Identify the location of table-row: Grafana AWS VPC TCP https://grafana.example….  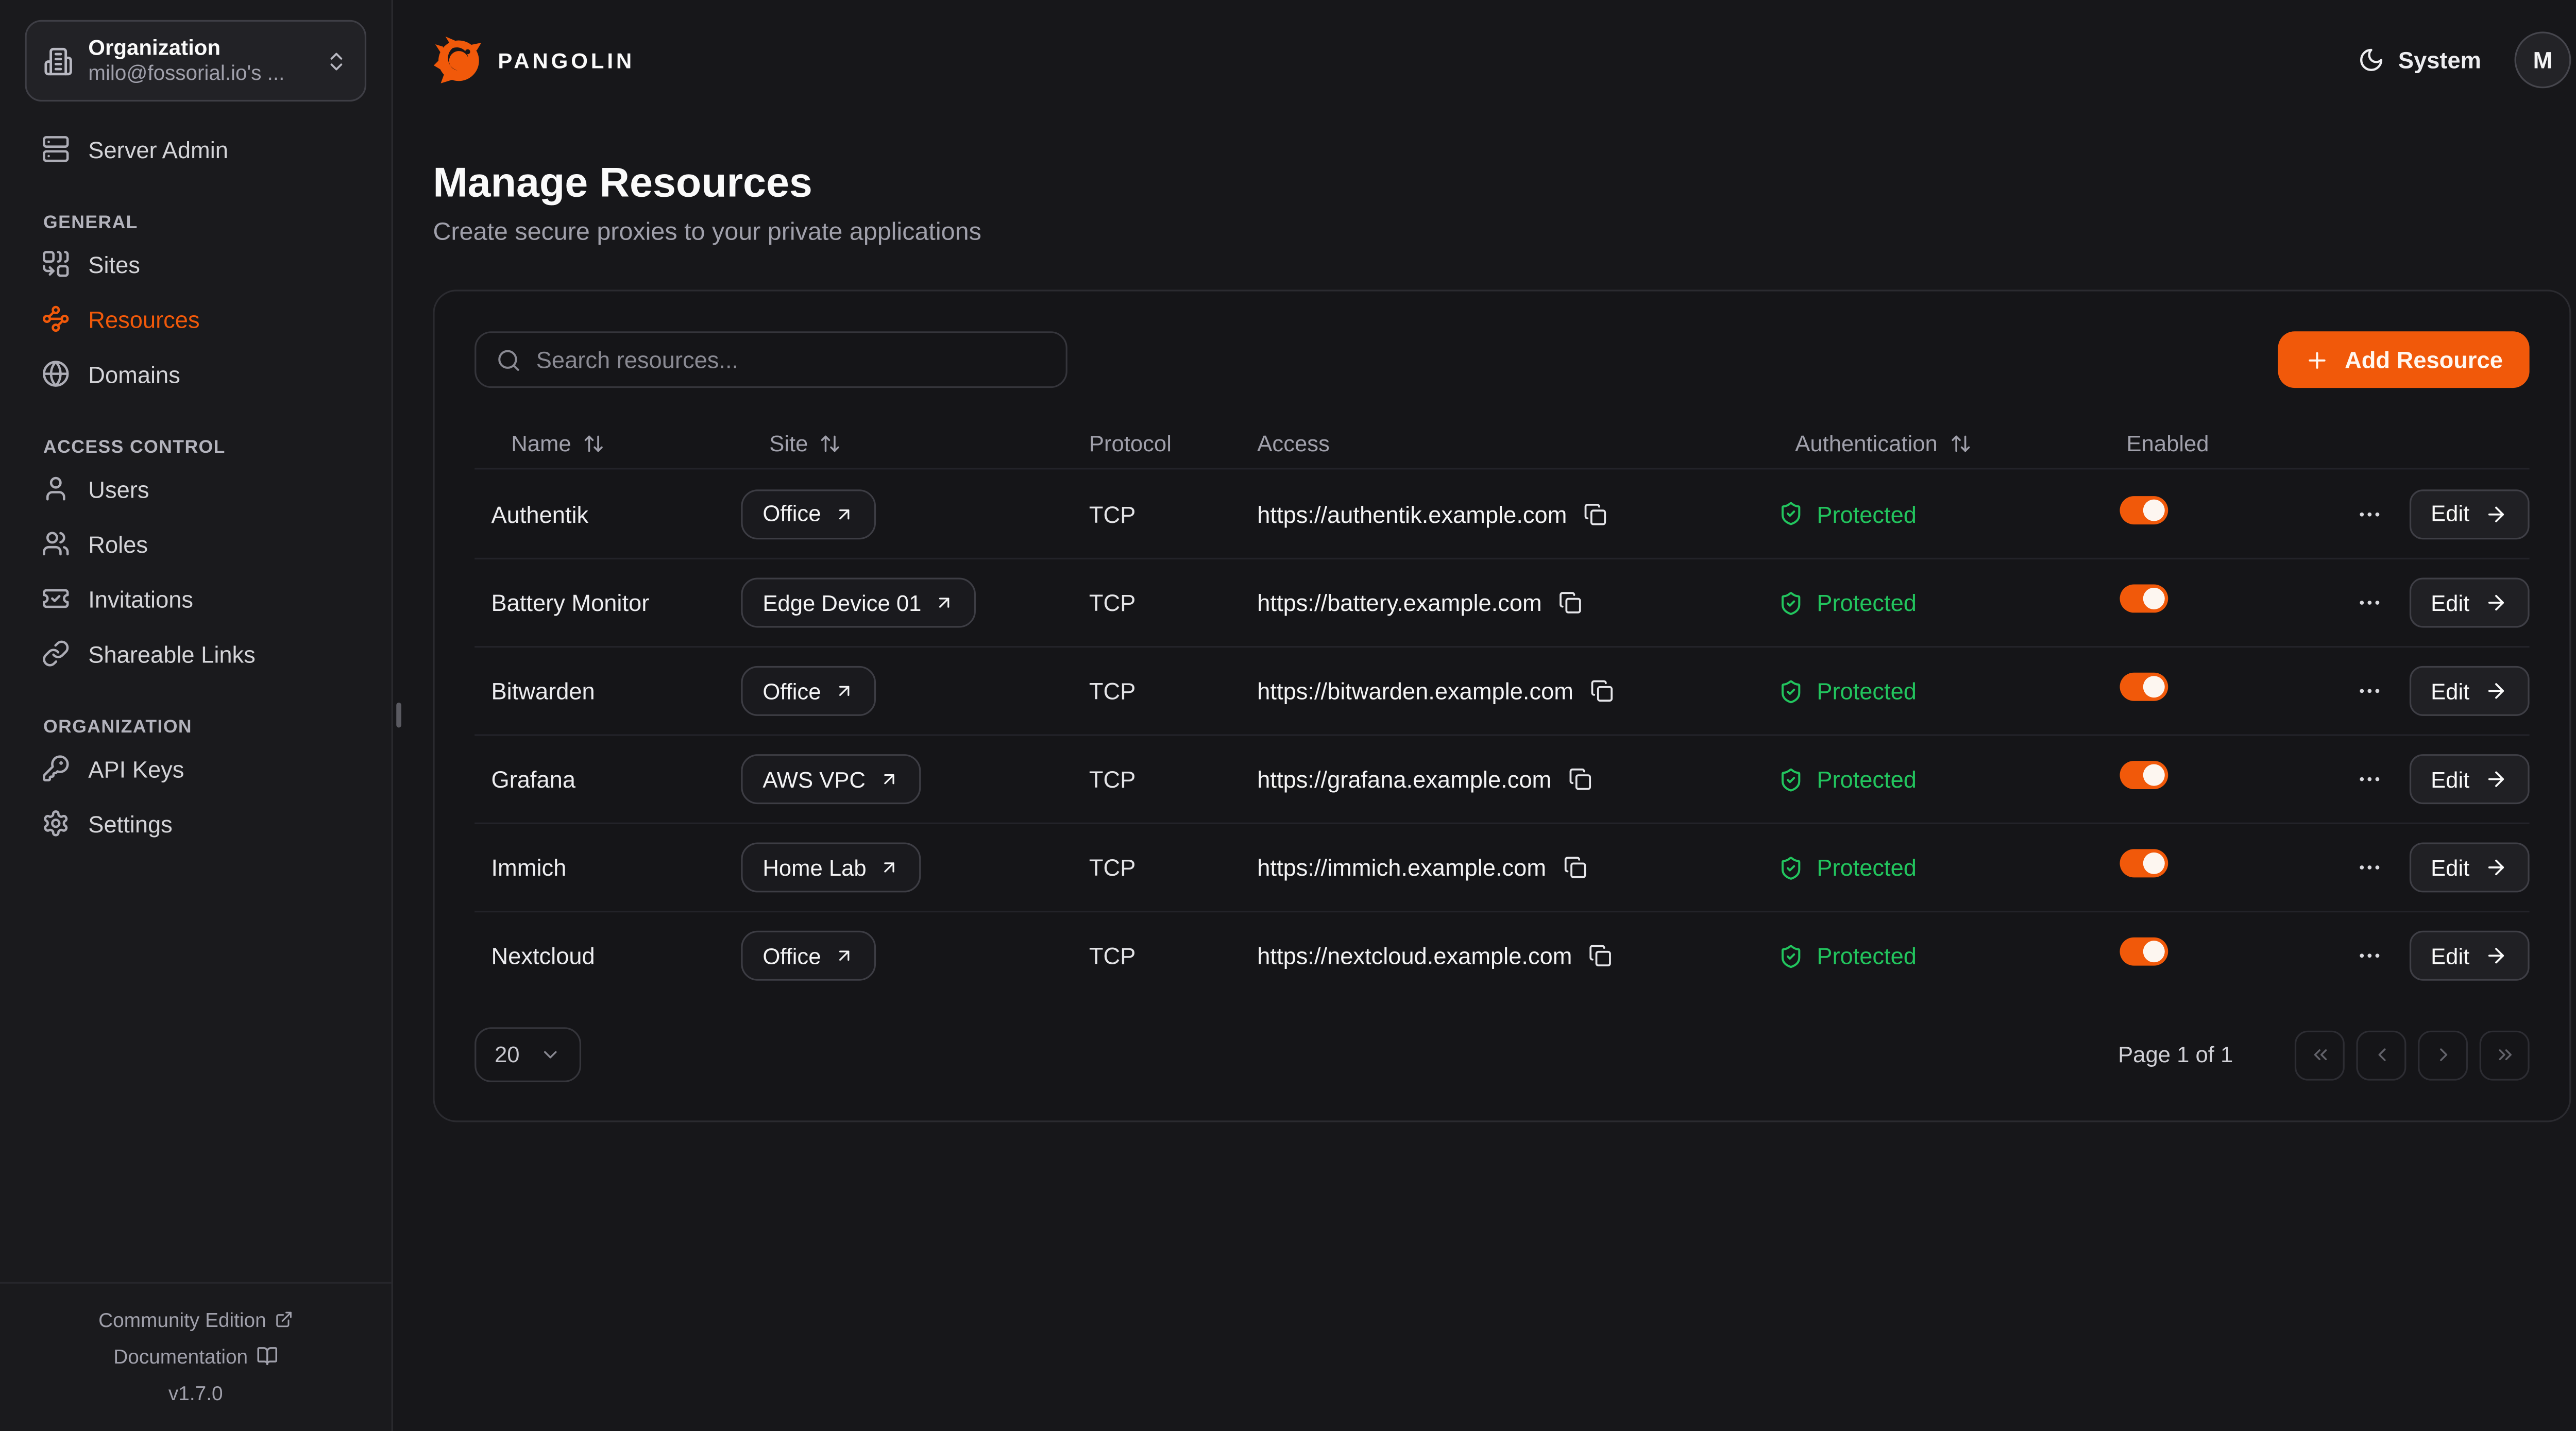
(1502, 778).